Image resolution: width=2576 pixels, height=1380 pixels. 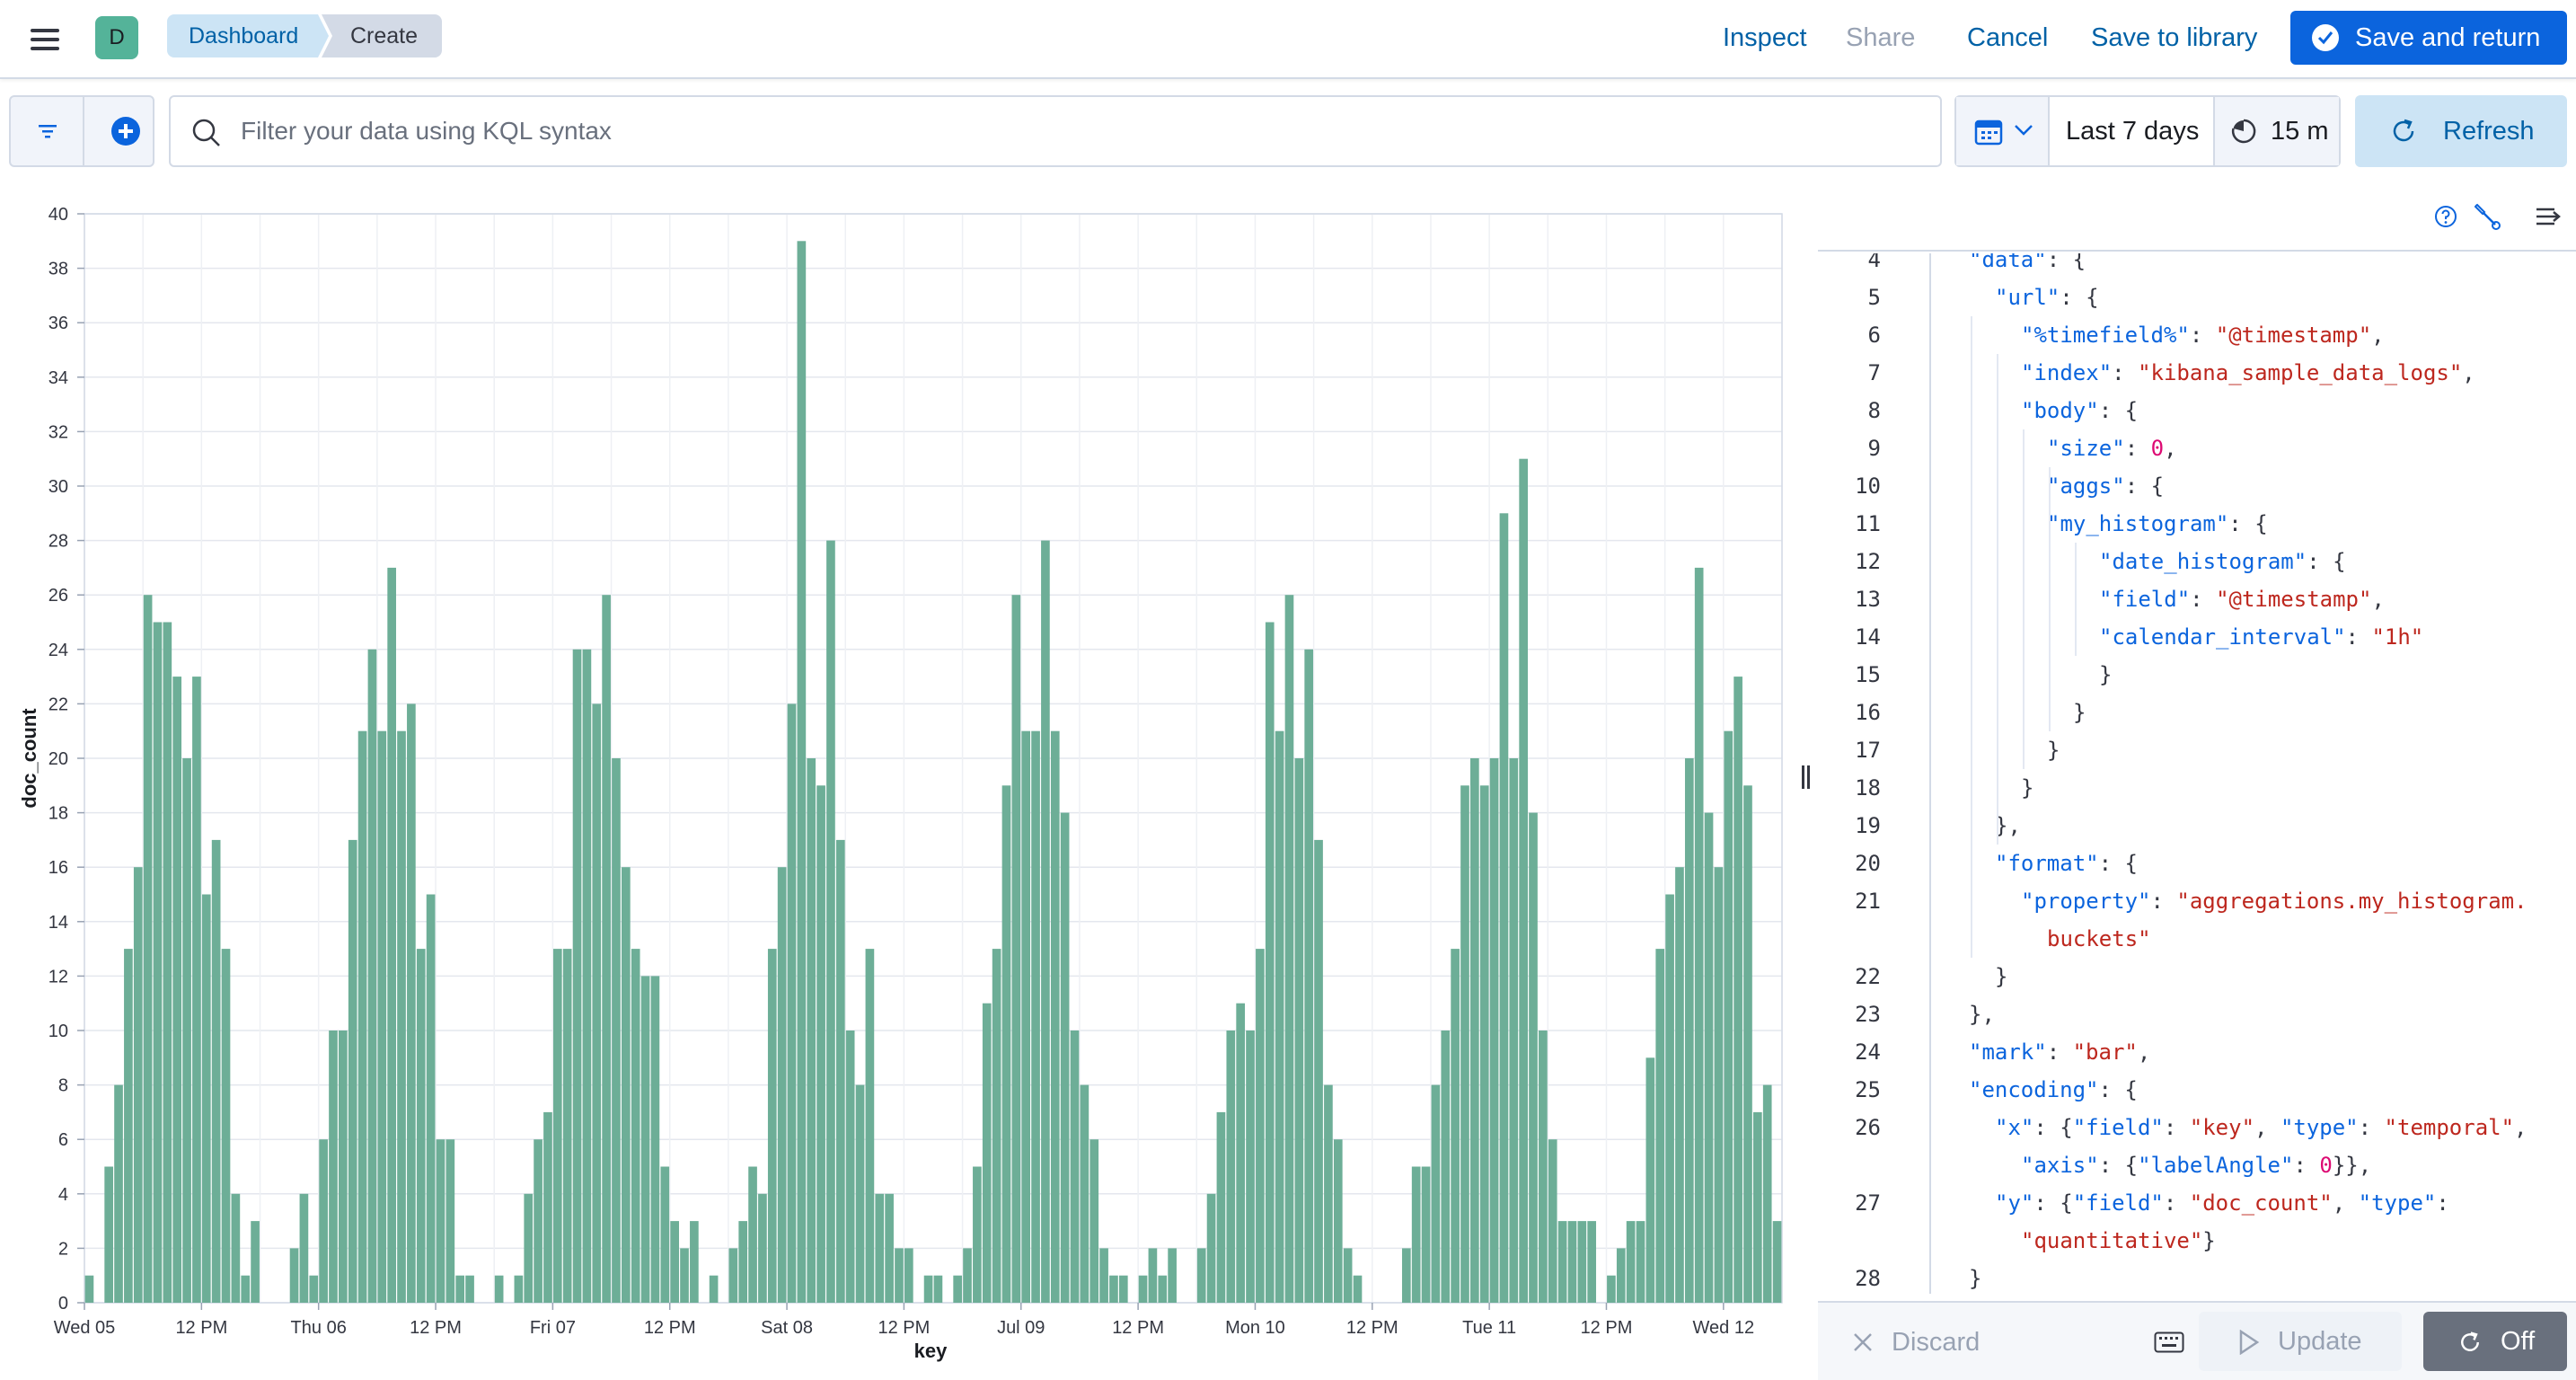 What do you see at coordinates (47, 131) in the screenshot?
I see `filter-menu-icon` at bounding box center [47, 131].